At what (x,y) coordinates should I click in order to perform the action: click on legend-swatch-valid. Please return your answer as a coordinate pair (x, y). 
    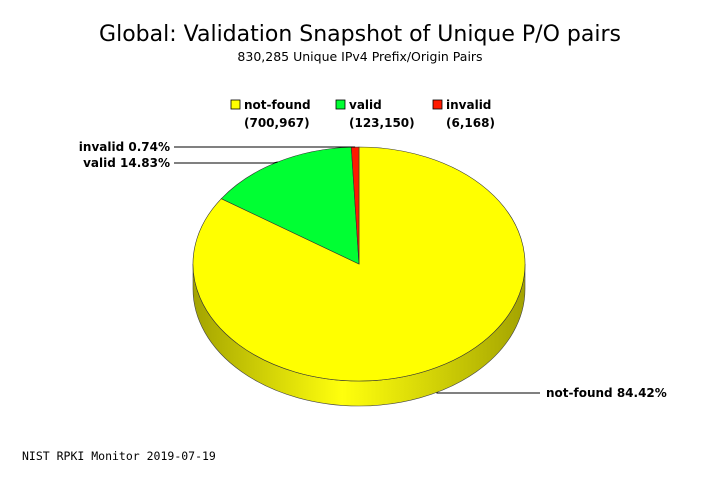
    Looking at the image, I should click on (340, 104).